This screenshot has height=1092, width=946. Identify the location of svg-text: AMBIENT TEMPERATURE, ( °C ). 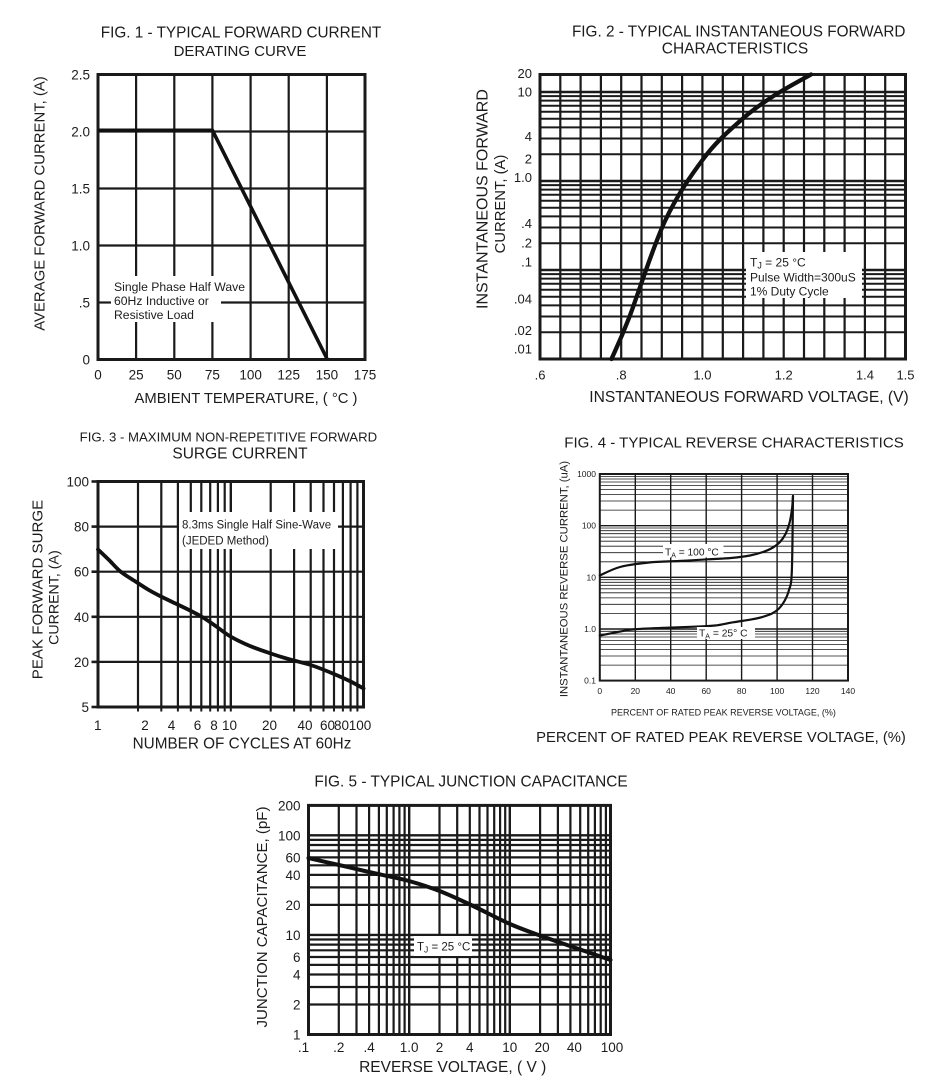
(246, 399).